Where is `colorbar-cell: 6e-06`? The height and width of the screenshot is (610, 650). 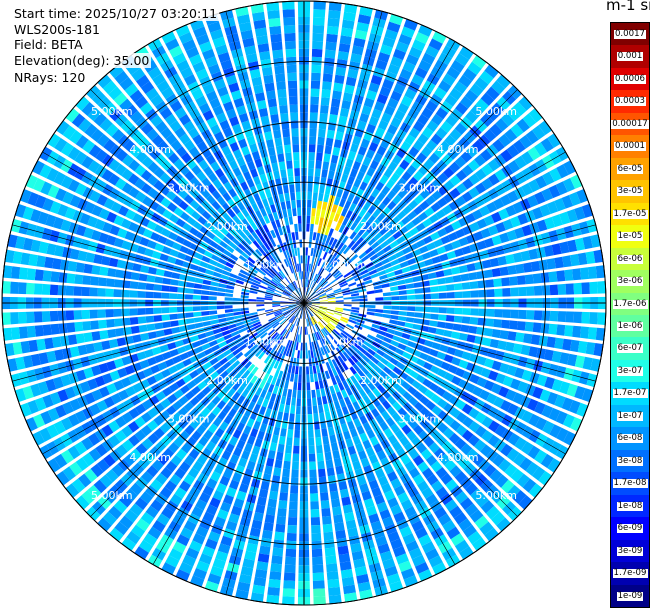 colorbar-cell: 6e-06 is located at coordinates (630, 259).